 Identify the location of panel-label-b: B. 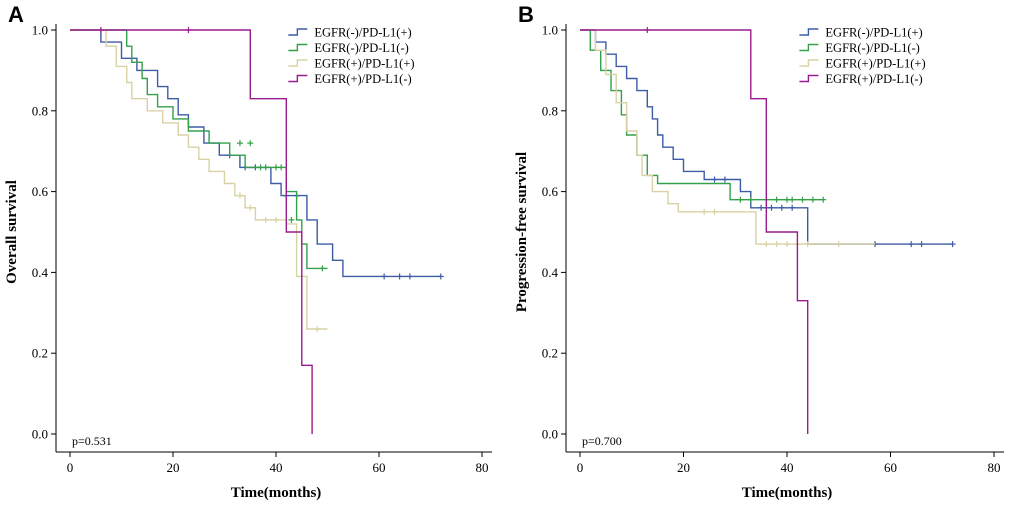
(526, 14).